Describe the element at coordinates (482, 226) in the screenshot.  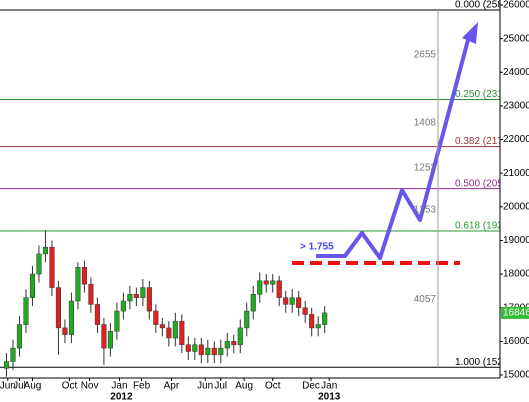
I see `fib-label: 0.618 (1928` at that location.